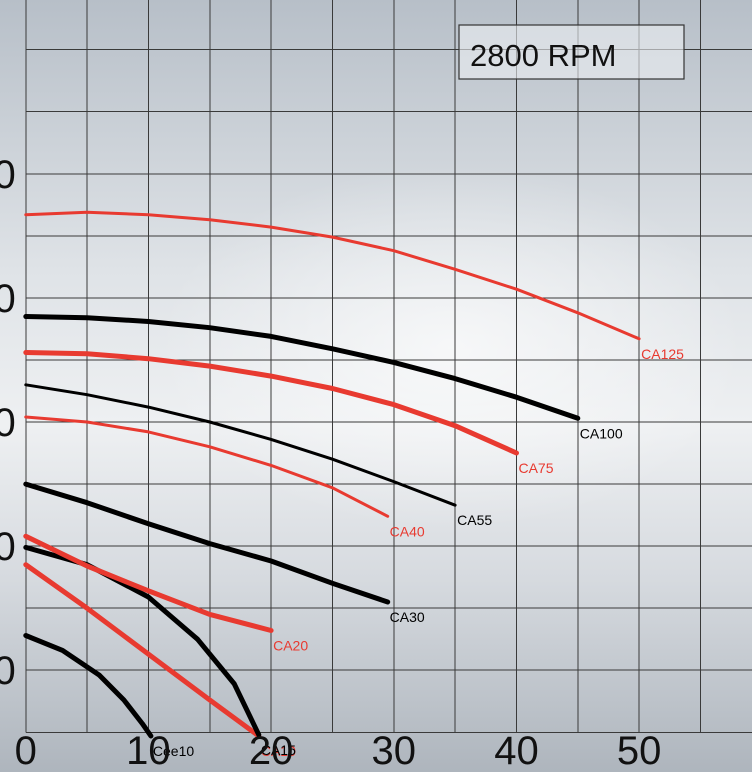 The image size is (752, 772). I want to click on series-line-ca20, so click(148, 583).